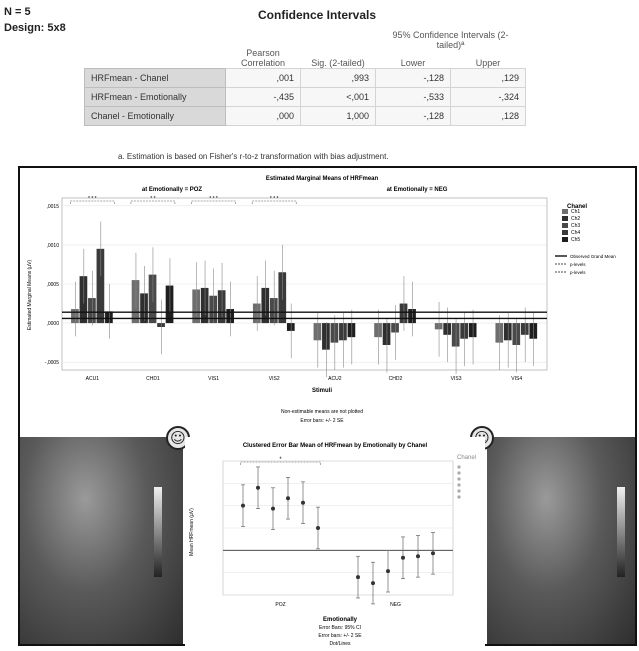  Describe the element at coordinates (213, 379) in the screenshot. I see `bar-x-tick-label: VIS1` at that location.